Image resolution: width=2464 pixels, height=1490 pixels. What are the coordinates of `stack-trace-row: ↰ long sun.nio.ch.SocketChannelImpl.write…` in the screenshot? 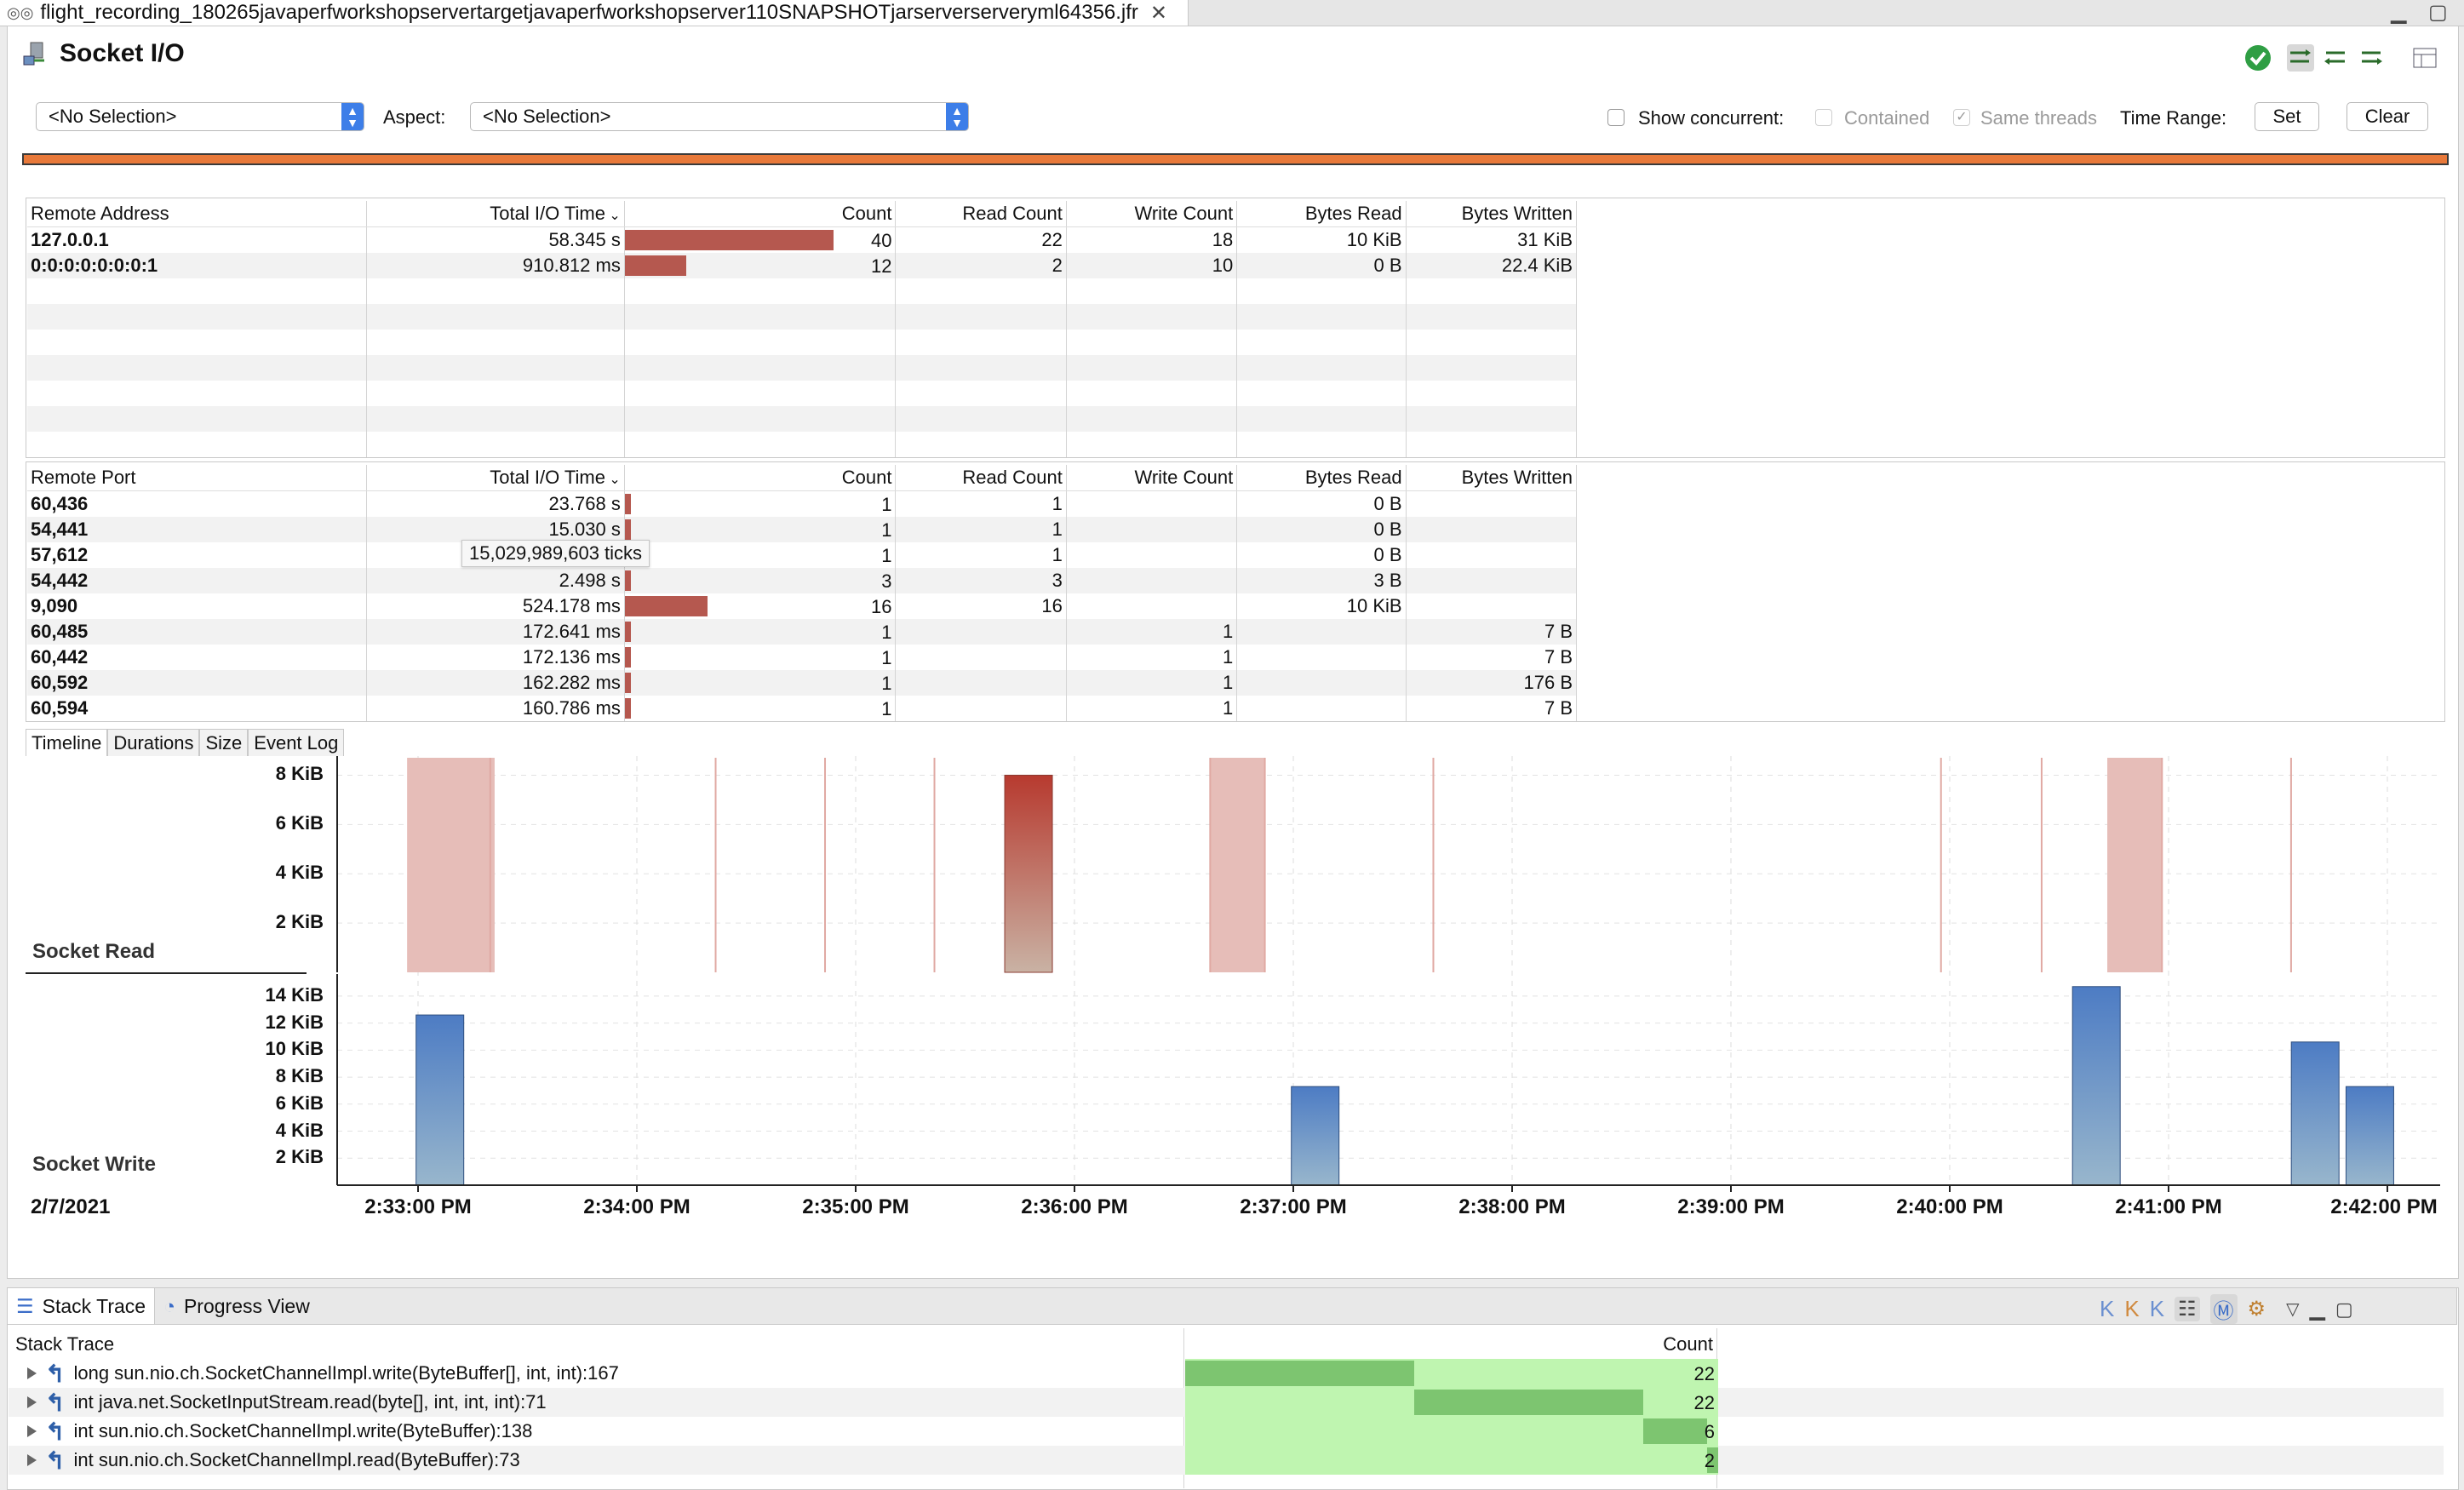 It's located at (1226, 1373).